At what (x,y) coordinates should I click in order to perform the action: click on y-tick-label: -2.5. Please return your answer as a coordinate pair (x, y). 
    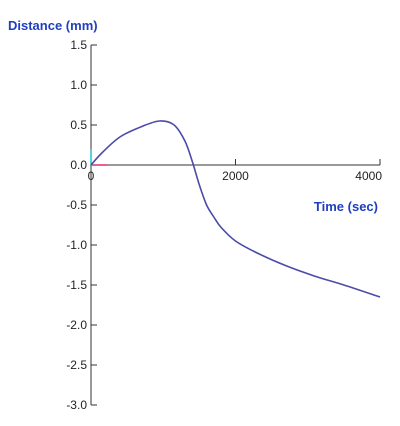
    Looking at the image, I should click on (76, 365).